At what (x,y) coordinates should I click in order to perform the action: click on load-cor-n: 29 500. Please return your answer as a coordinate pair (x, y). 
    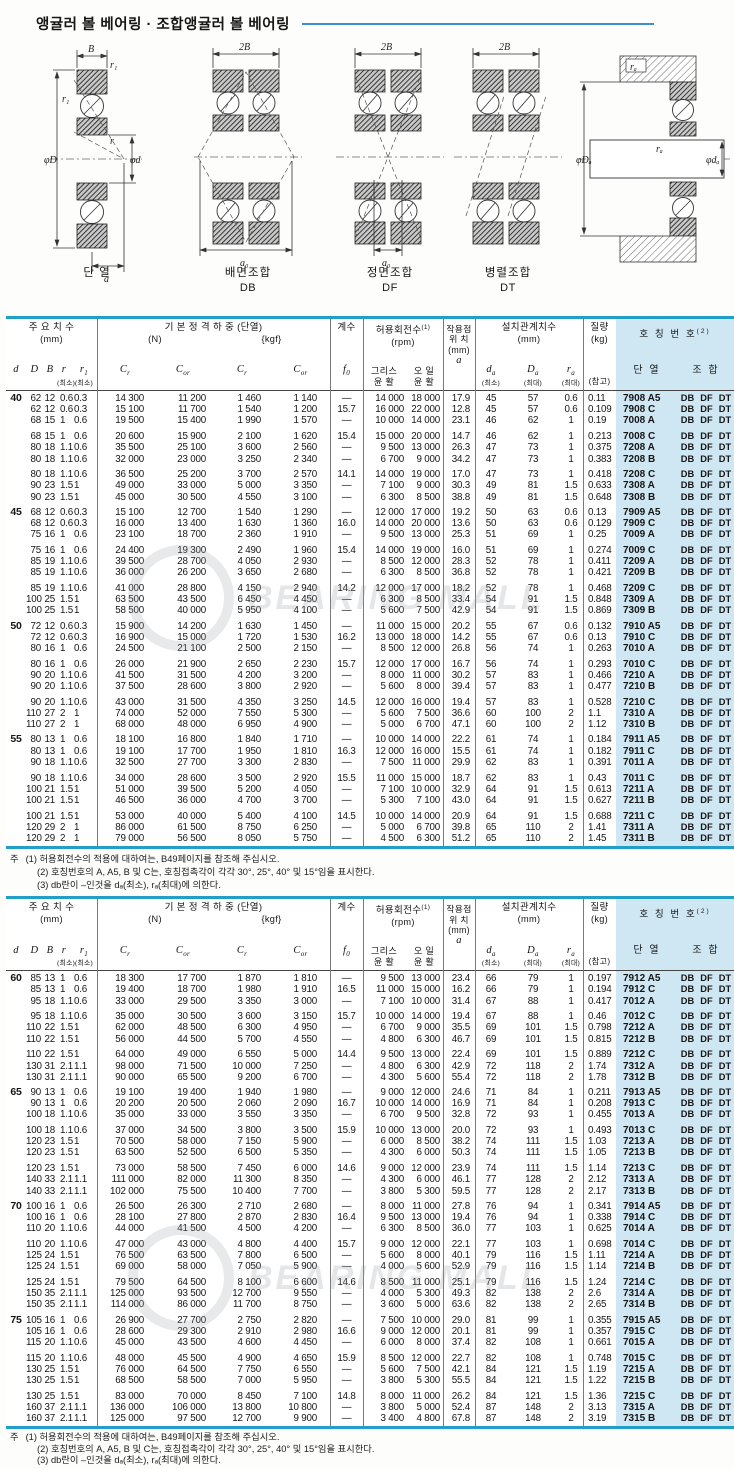
    Looking at the image, I should click on (191, 1001).